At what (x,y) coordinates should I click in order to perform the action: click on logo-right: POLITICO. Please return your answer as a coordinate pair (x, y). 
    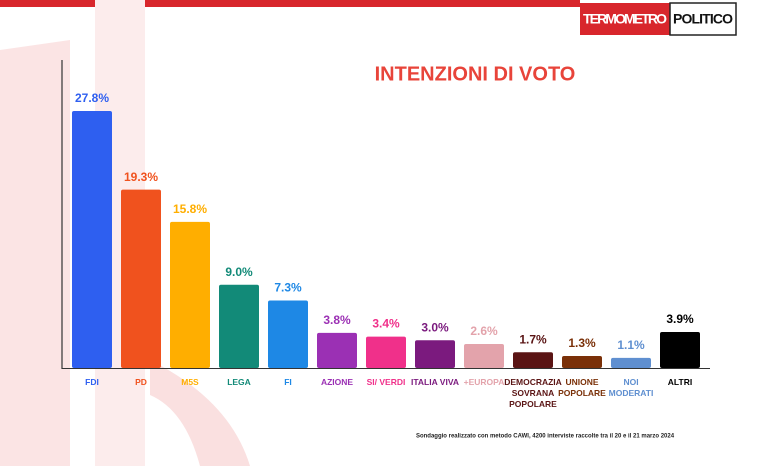
    Looking at the image, I should click on (703, 19).